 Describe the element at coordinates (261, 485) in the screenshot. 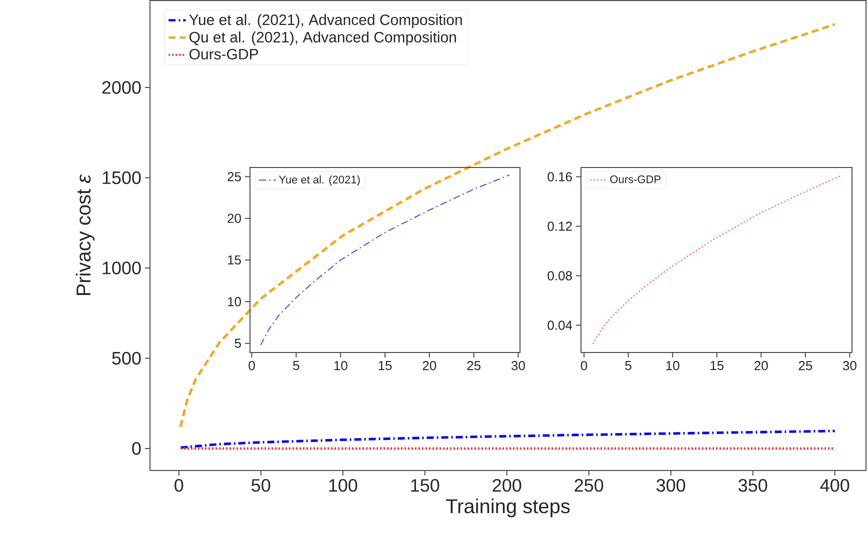

I see `x-tick-label: 50` at that location.